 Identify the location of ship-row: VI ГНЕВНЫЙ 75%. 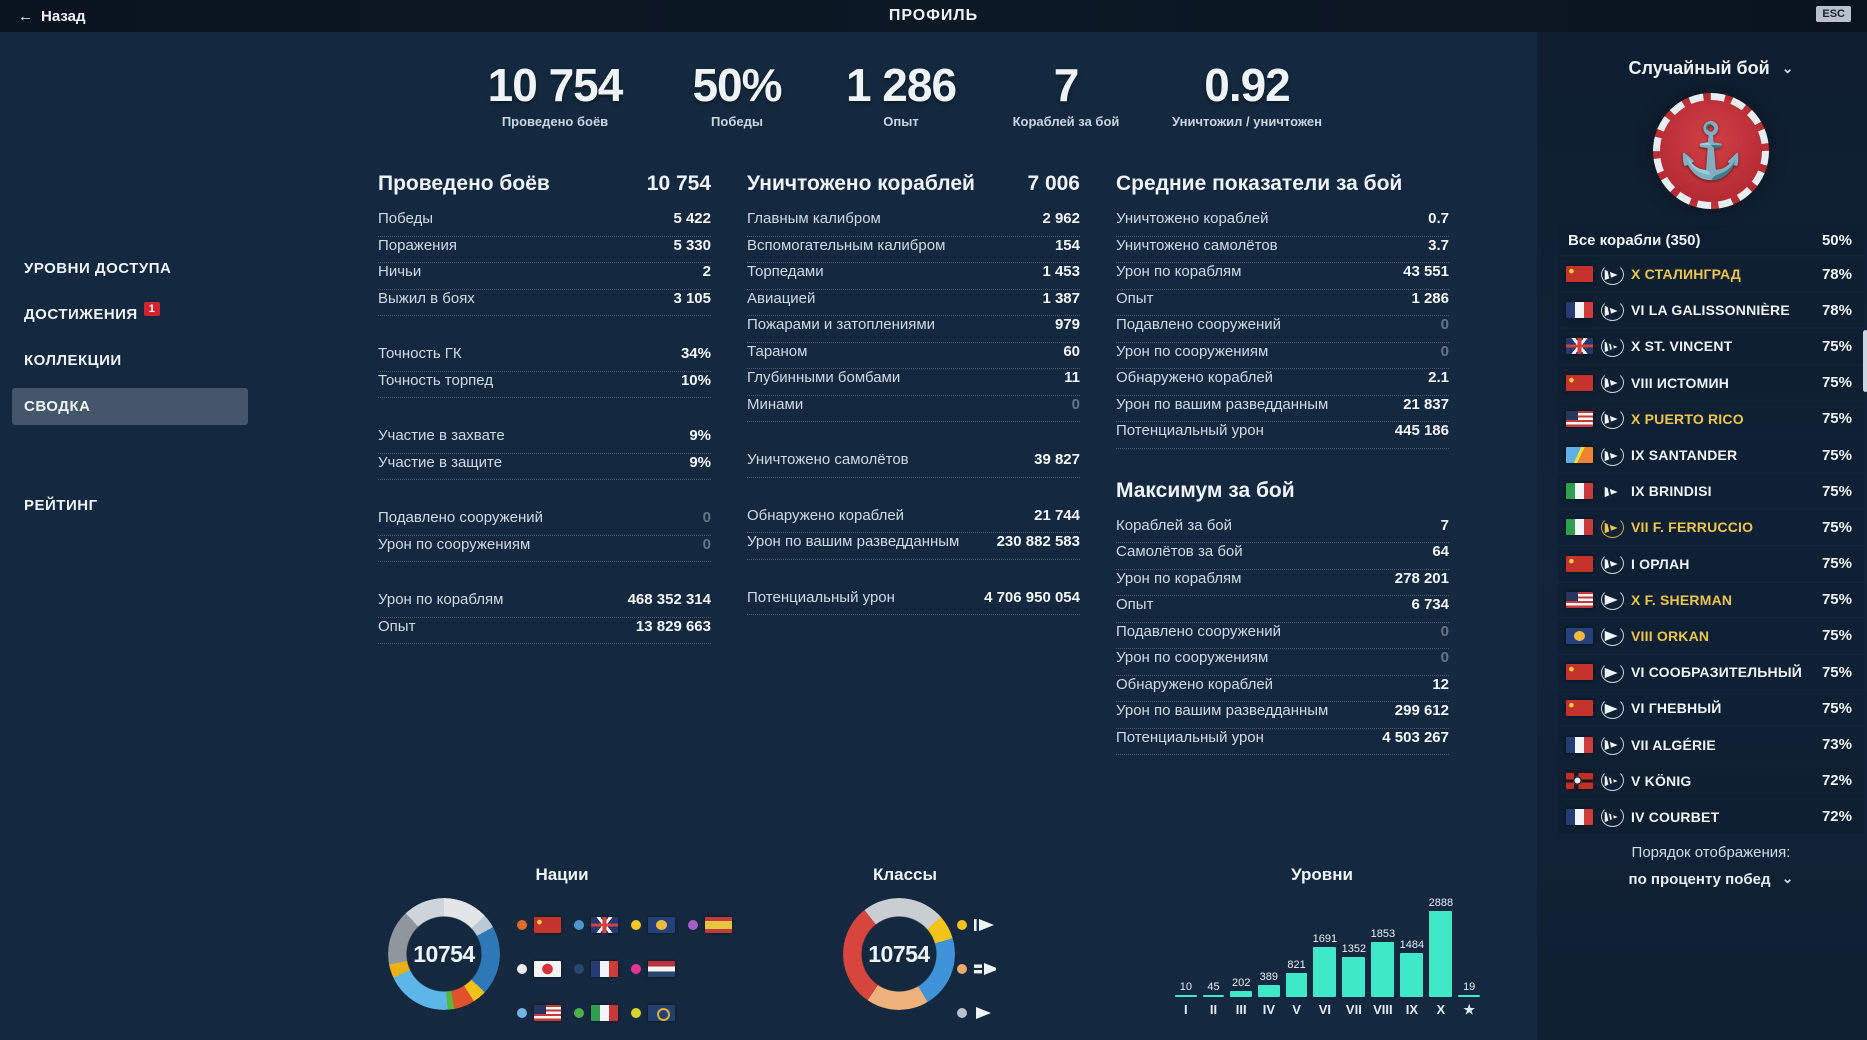
(1711, 708).